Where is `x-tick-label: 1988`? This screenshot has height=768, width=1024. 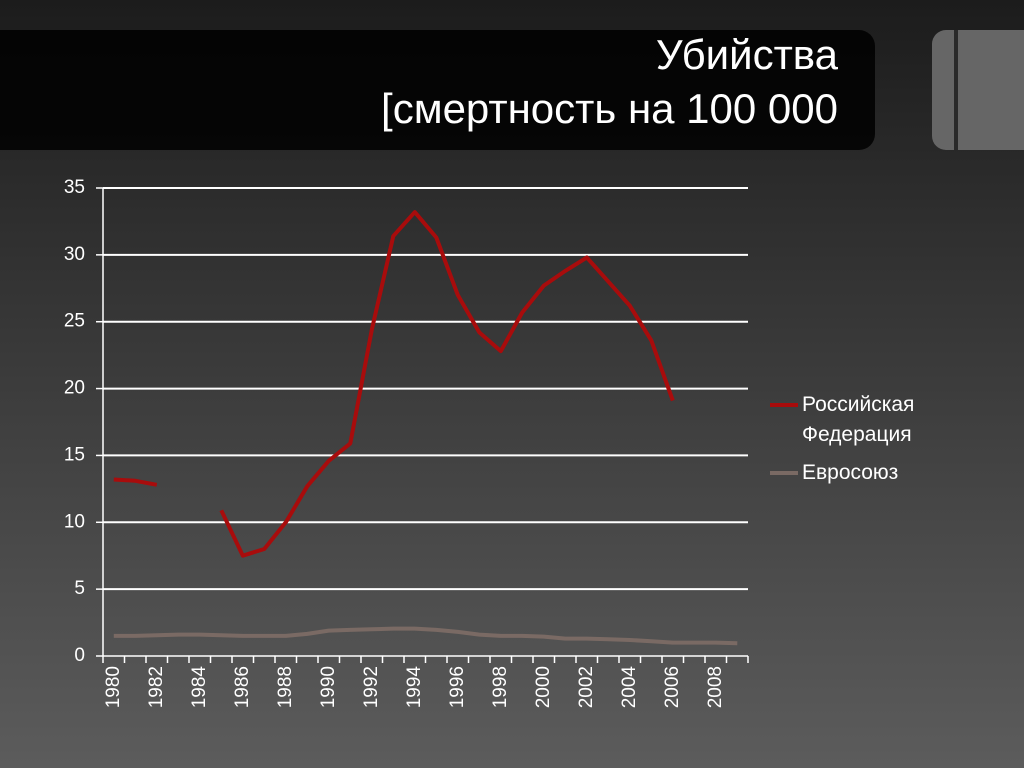 x-tick-label: 1988 is located at coordinates (285, 687).